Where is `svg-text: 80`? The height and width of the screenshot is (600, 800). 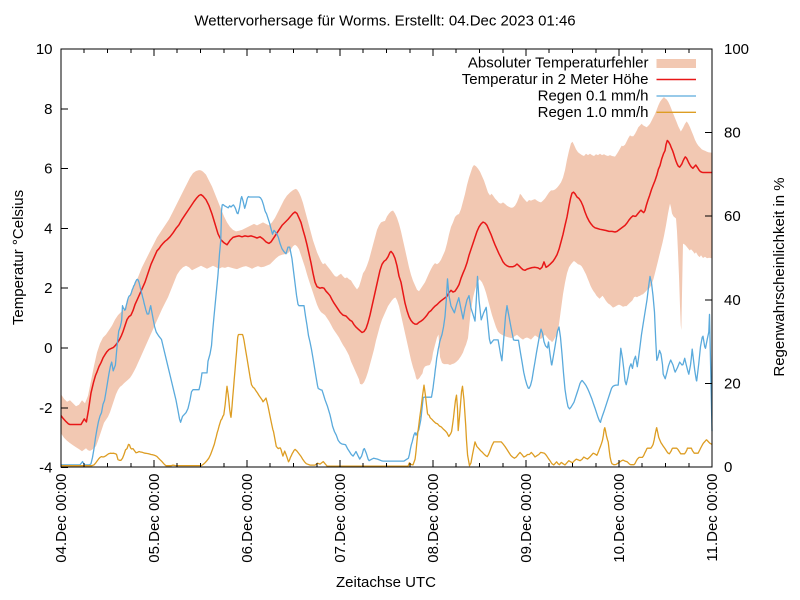
svg-text: 80 is located at coordinates (732, 133).